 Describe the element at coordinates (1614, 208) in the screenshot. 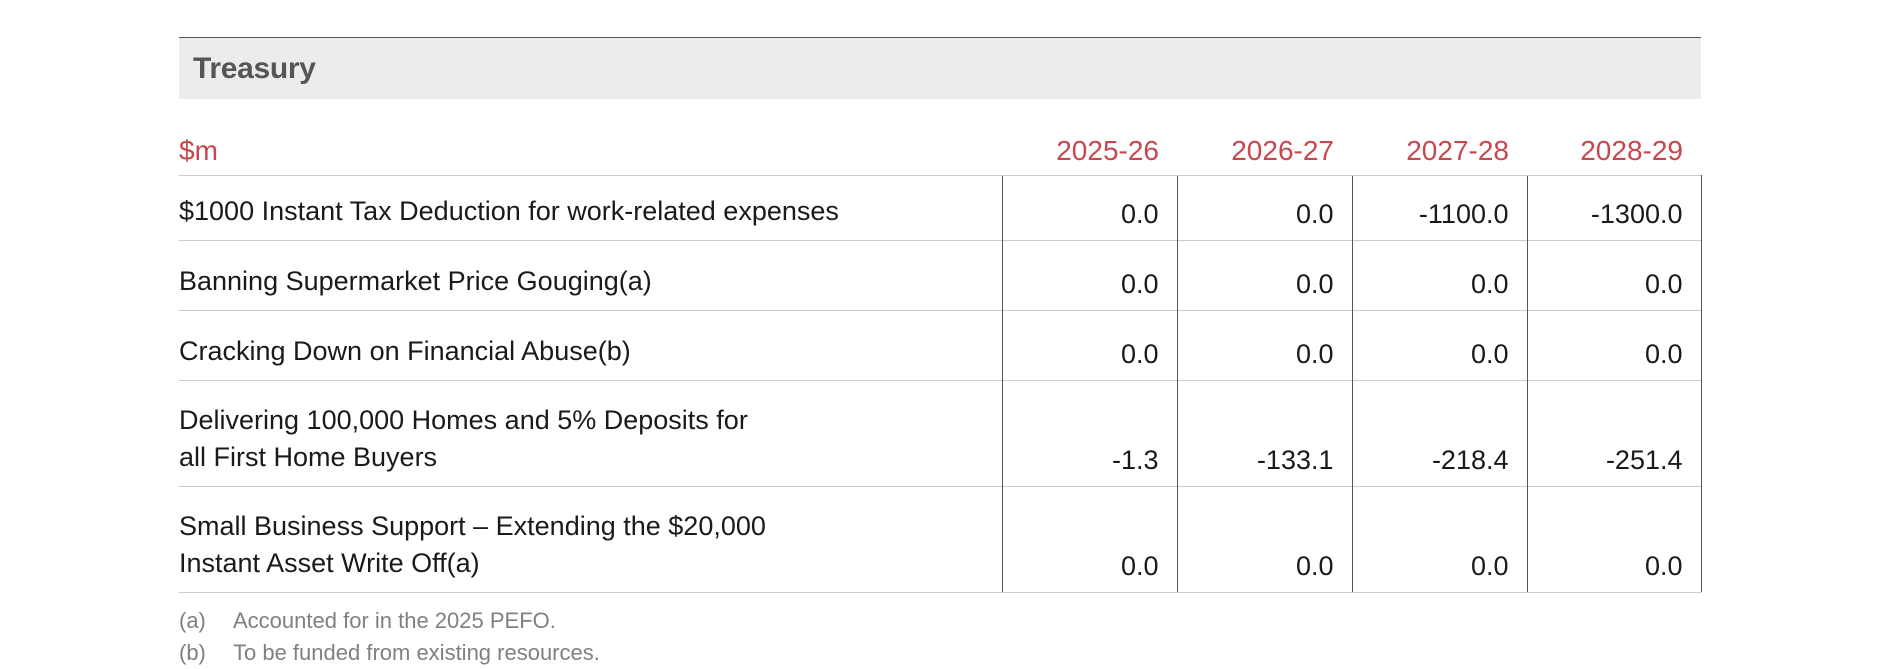

I see `value-cell: -1300.0` at that location.